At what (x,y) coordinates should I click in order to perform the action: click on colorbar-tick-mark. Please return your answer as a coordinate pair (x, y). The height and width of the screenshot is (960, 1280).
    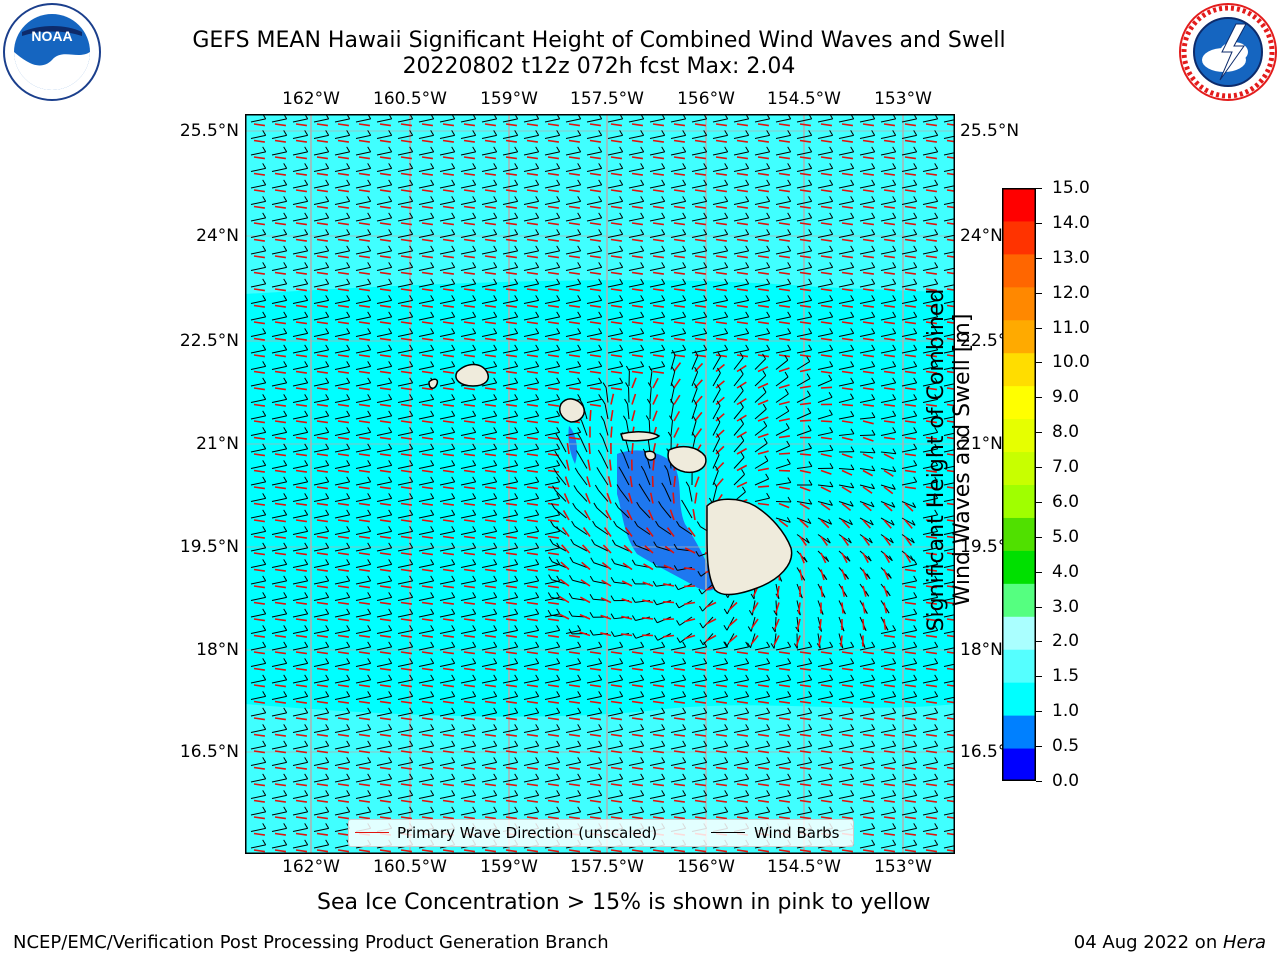
    Looking at the image, I should click on (1039, 677).